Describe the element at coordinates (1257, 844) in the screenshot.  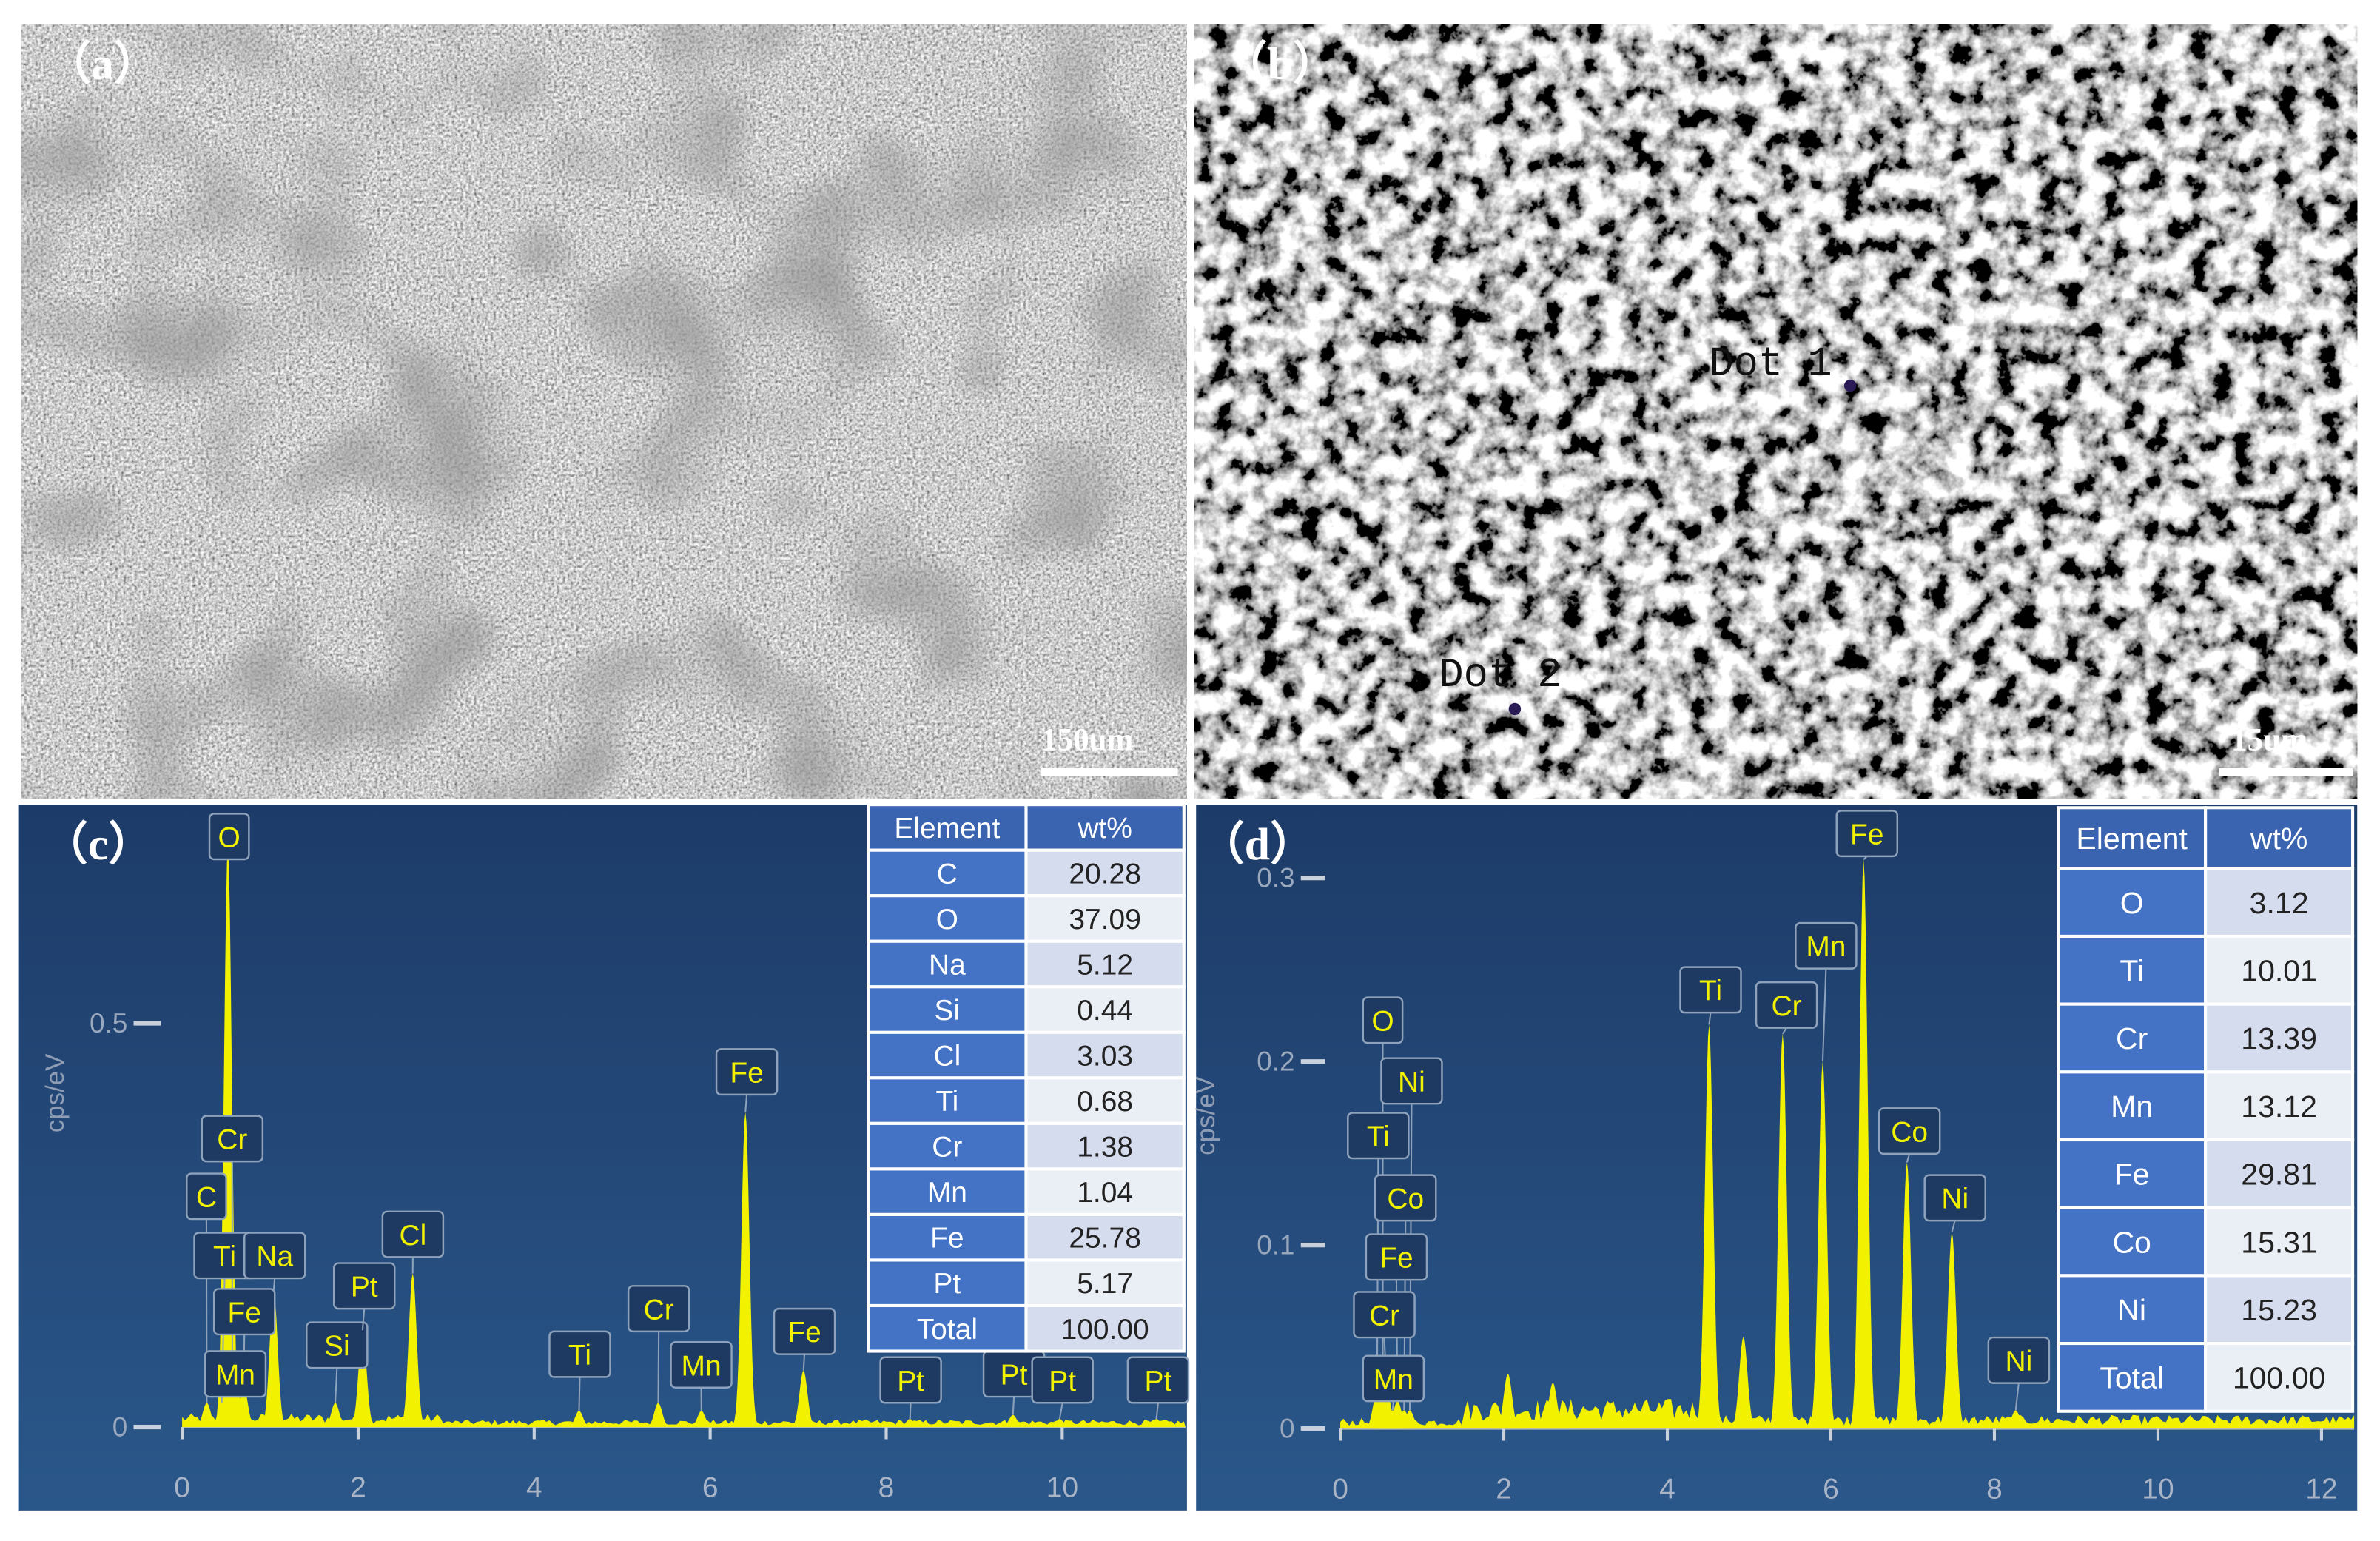
I see `panel-label: （d）` at that location.